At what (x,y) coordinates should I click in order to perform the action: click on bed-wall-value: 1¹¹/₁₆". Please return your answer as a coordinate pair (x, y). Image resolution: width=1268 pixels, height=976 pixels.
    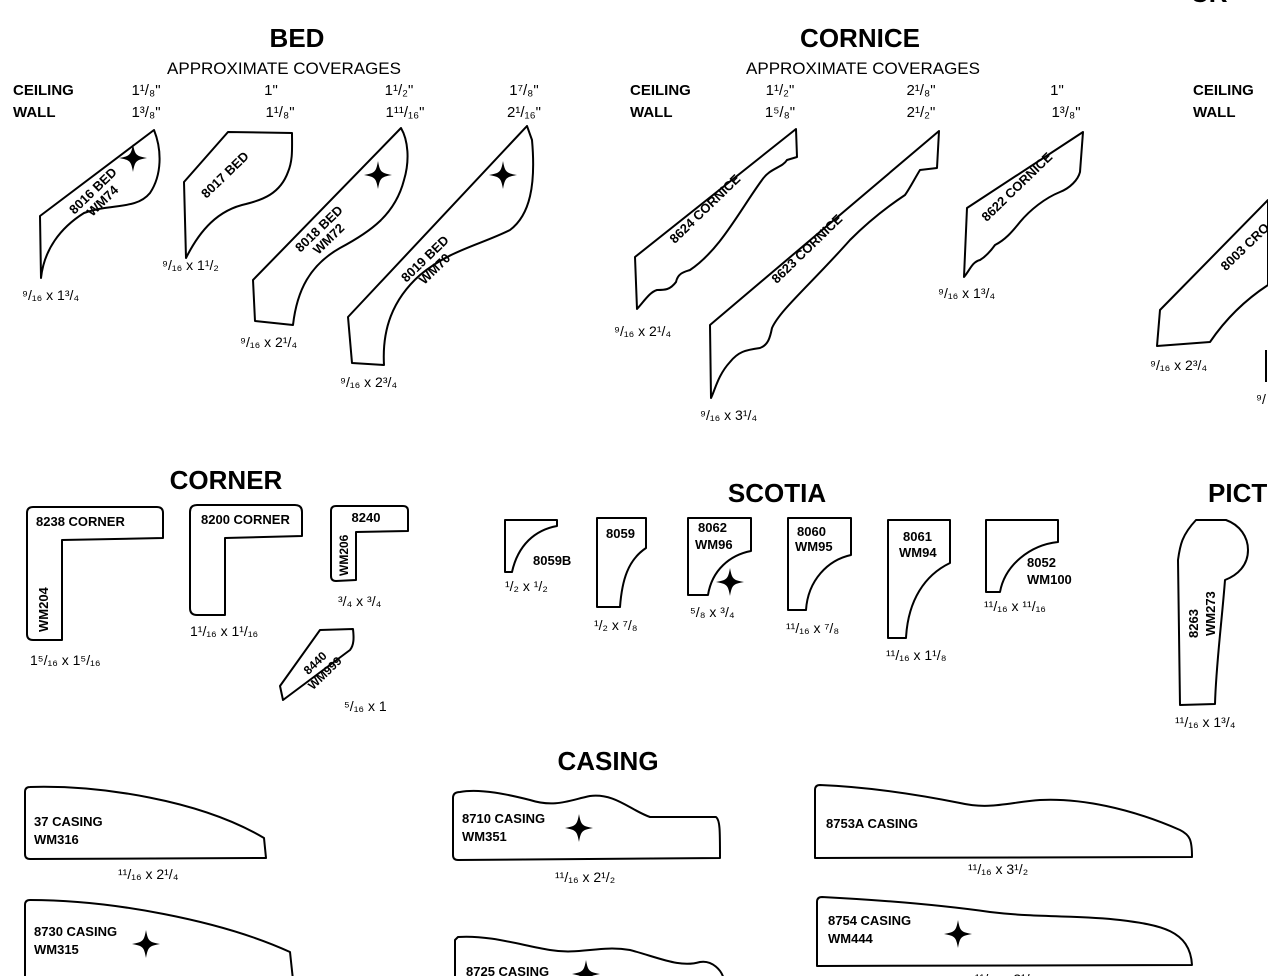
    Looking at the image, I should click on (405, 112).